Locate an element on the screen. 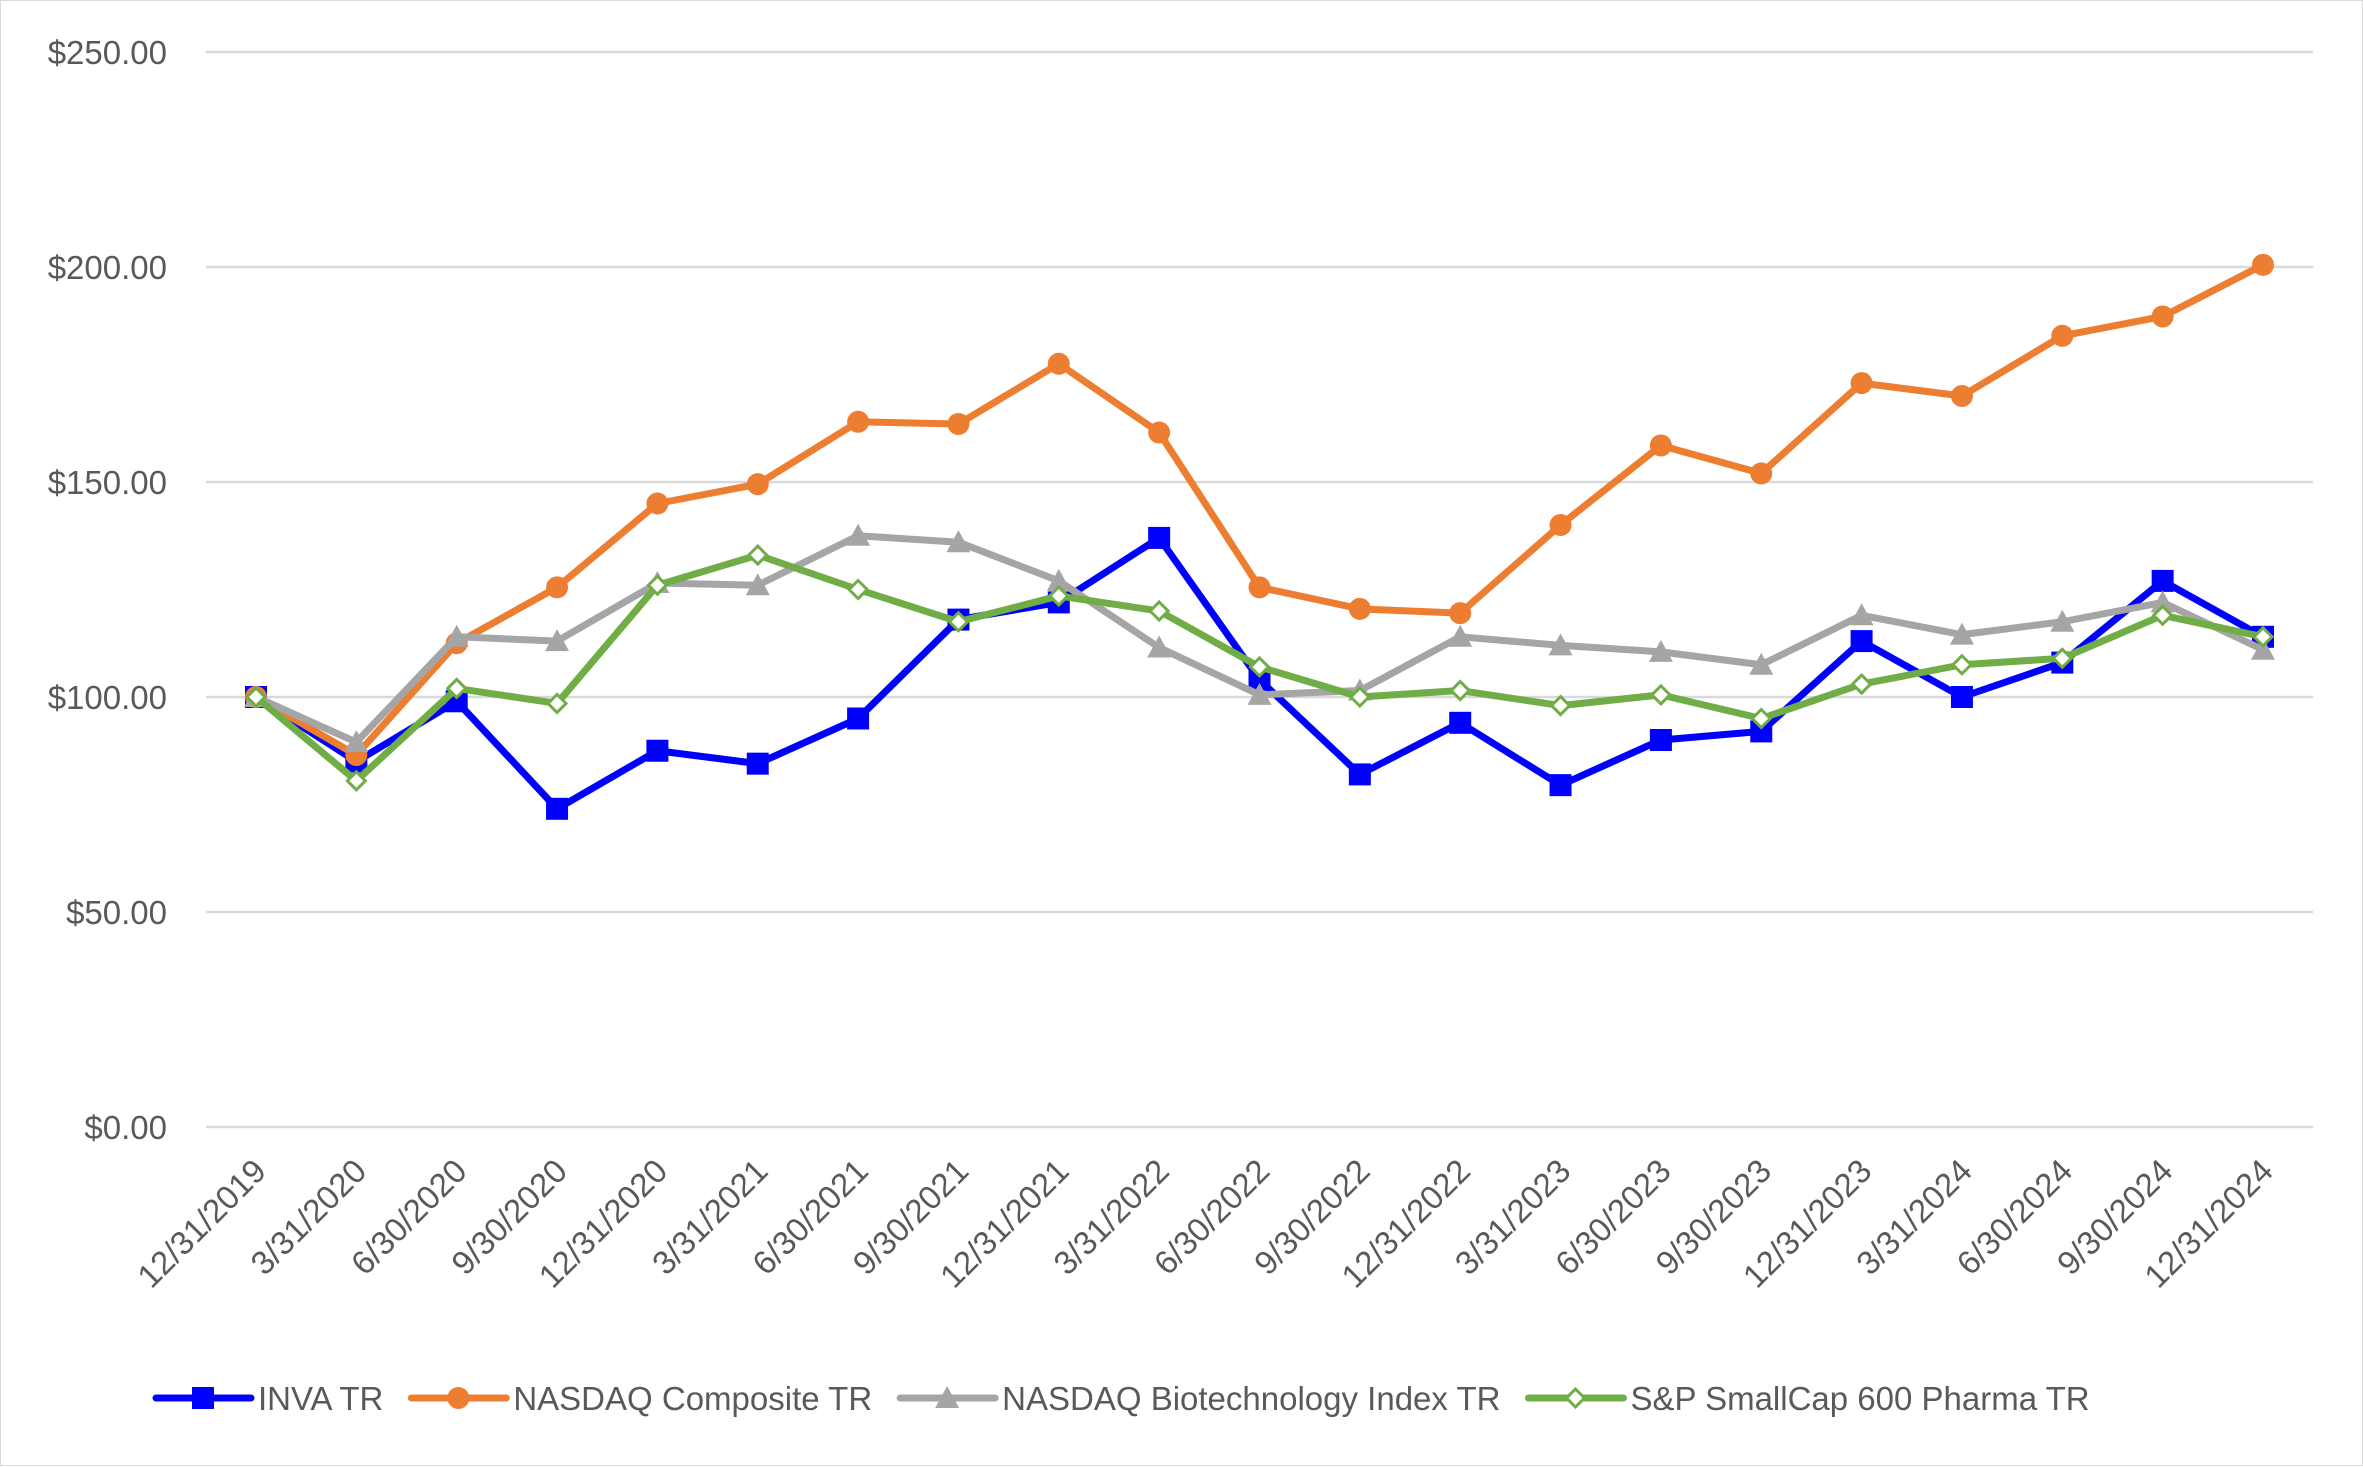 This screenshot has width=2363, height=1467. y-tick-label: $150.00 is located at coordinates (107, 482).